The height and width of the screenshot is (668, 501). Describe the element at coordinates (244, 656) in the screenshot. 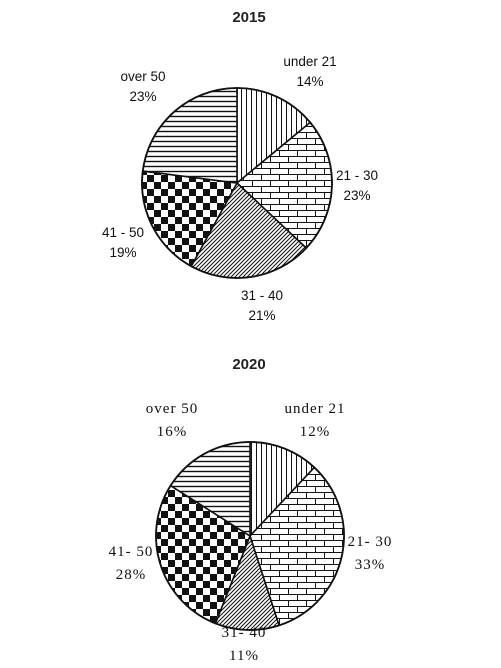

I see `slice-value-2020-31-40: 11%` at that location.